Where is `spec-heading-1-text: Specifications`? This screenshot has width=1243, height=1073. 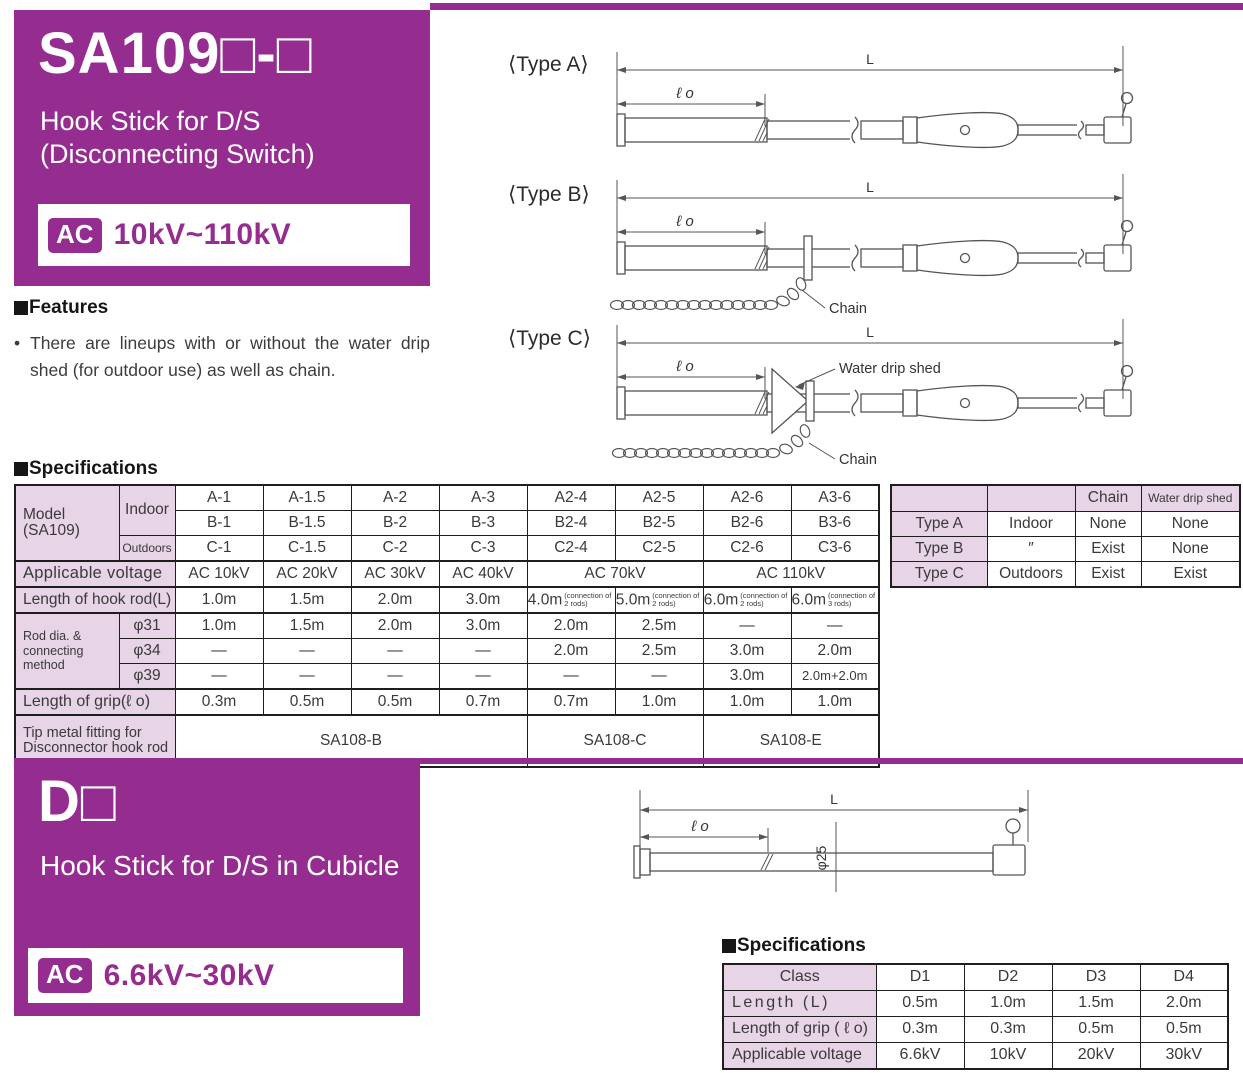
spec-heading-1-text: Specifications is located at coordinates (93, 468).